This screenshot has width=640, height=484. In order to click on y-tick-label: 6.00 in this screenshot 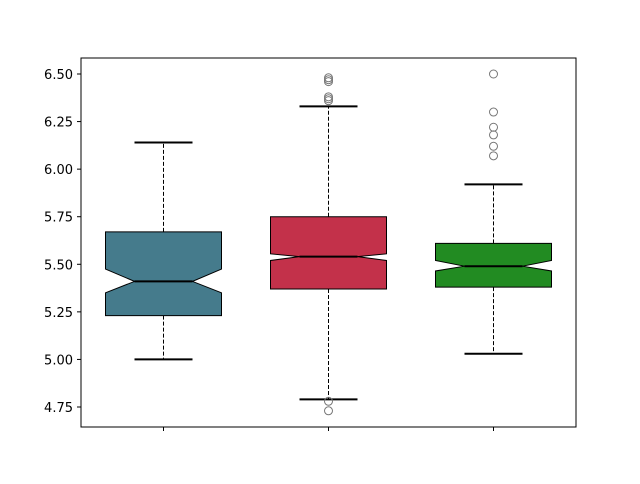, I will do `click(58, 170)`.